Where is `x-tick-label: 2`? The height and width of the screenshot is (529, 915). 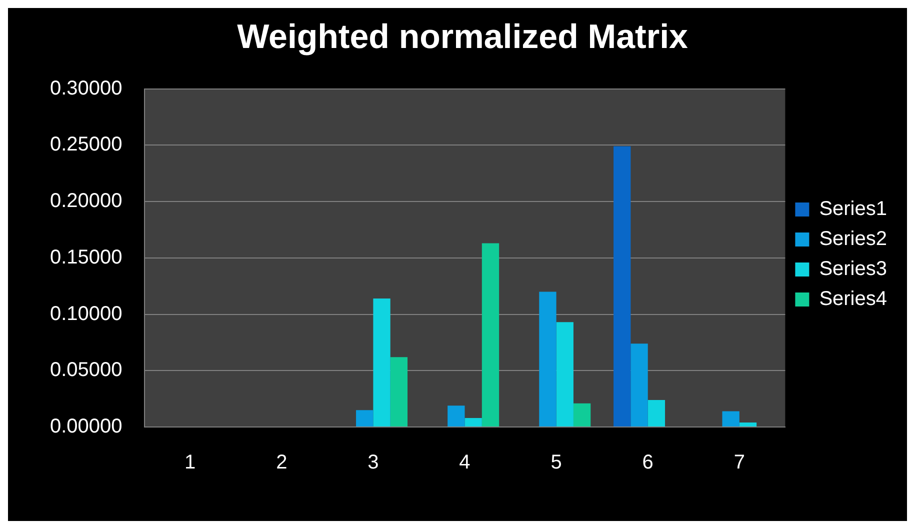 x-tick-label: 2 is located at coordinates (282, 463).